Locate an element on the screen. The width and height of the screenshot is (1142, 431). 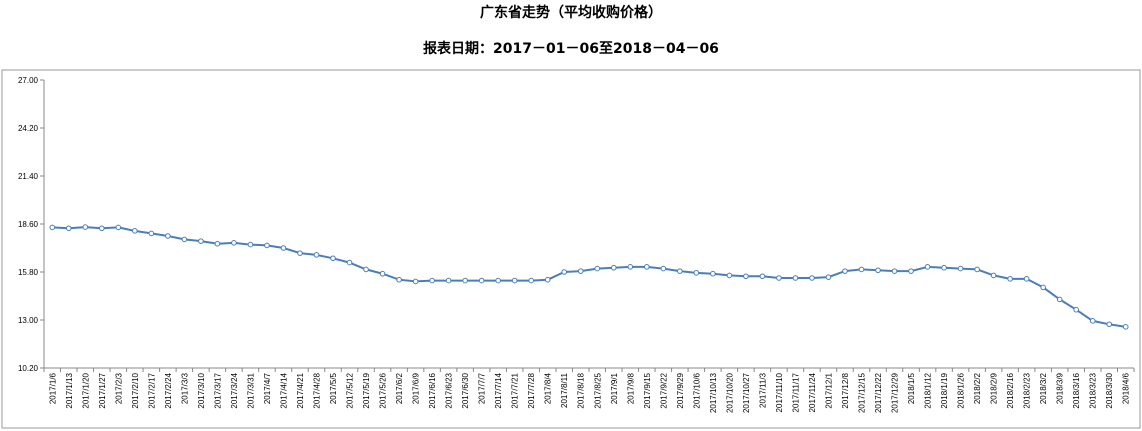
chart-title: 广东省走势（平均收购价格） is located at coordinates (571, 13).